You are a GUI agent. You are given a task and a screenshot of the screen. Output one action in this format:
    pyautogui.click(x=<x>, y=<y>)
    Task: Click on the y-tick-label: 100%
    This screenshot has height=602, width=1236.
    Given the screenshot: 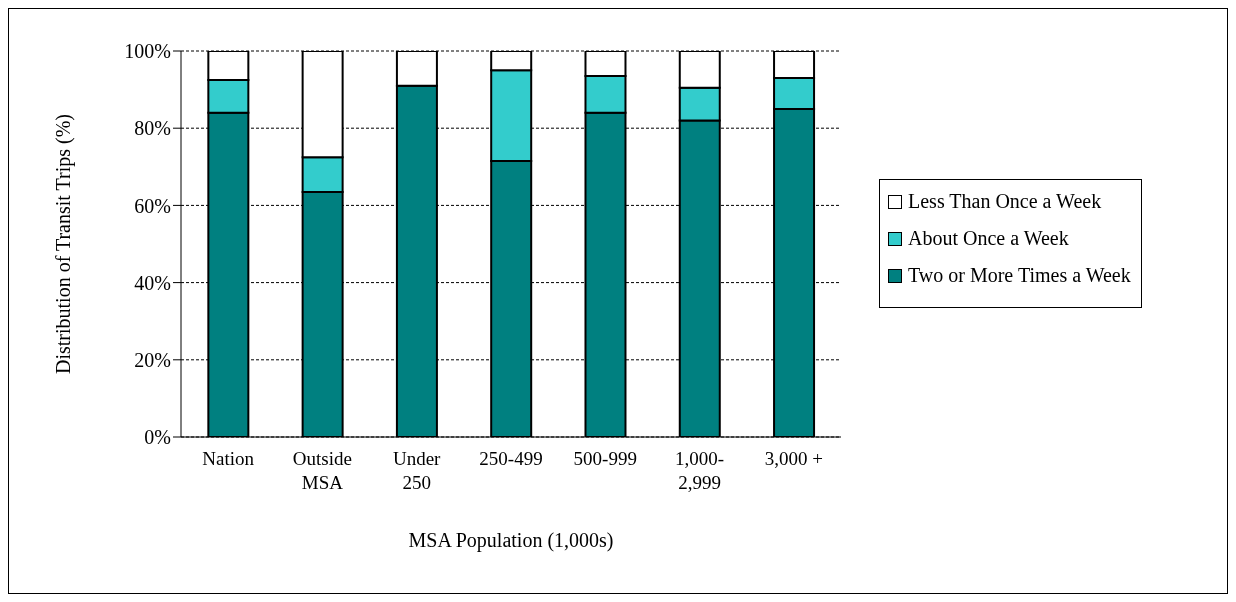 What is the action you would take?
    pyautogui.click(x=147, y=51)
    